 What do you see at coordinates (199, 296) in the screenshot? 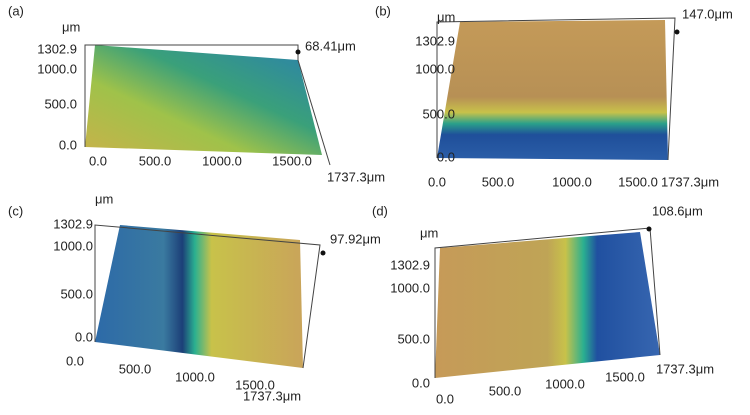
I see `surface-c` at bounding box center [199, 296].